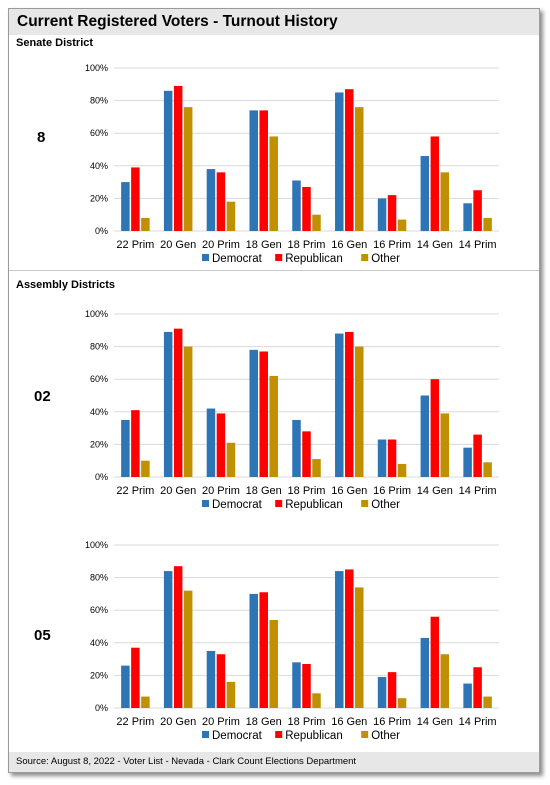 The image size is (550, 785). What do you see at coordinates (96, 68) in the screenshot?
I see `y-tick-label: 100%` at bounding box center [96, 68].